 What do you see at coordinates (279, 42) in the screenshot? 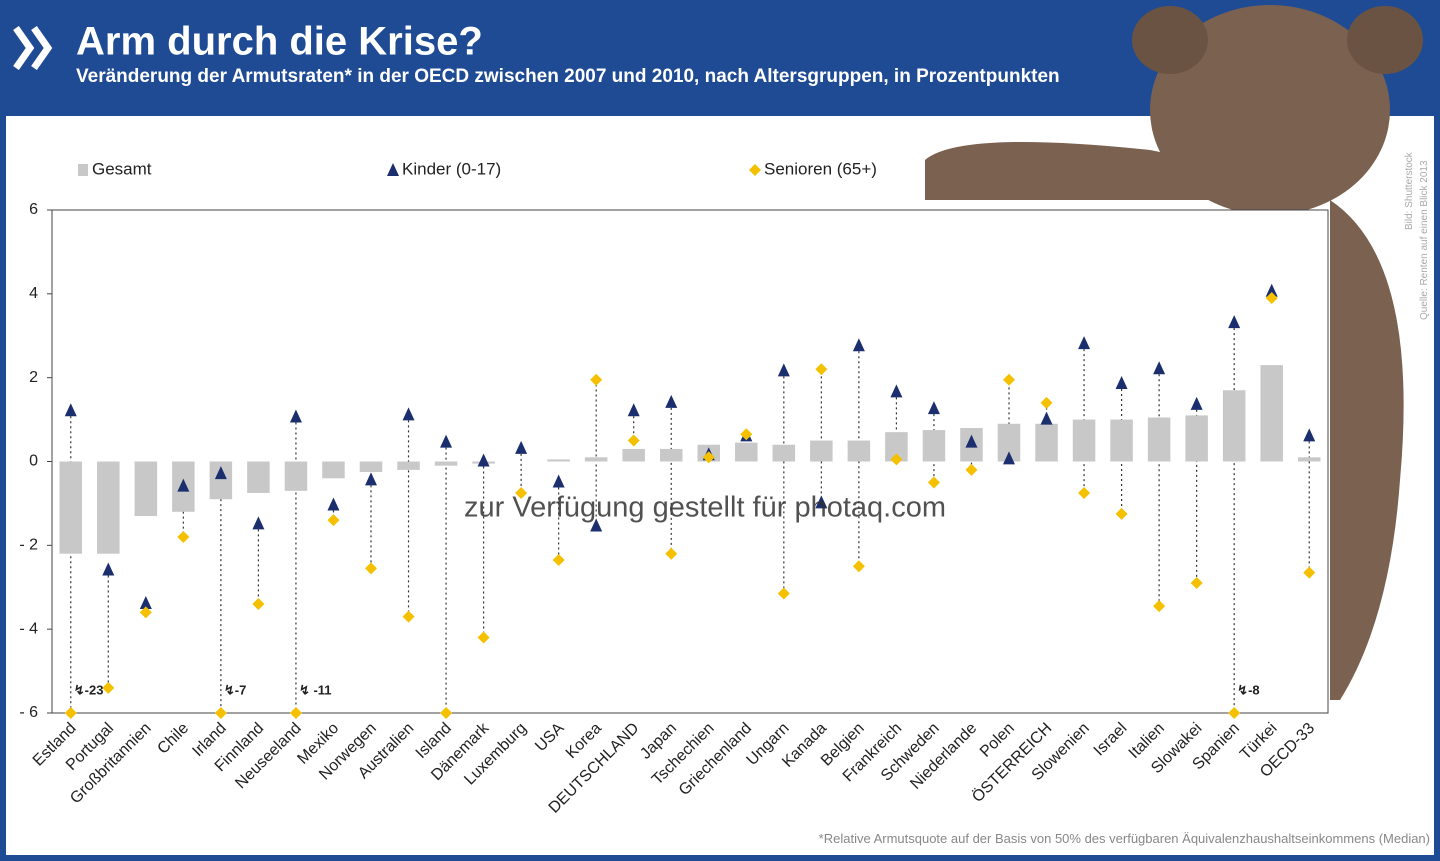
I see `chart-title: Arm durch die Krise?` at bounding box center [279, 42].